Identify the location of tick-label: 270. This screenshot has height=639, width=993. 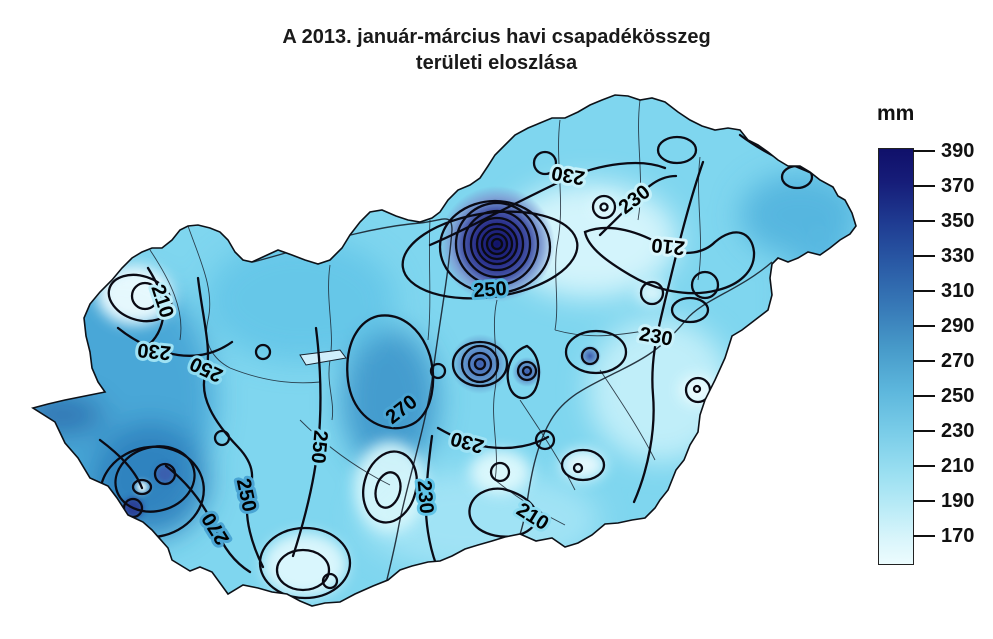
(958, 361).